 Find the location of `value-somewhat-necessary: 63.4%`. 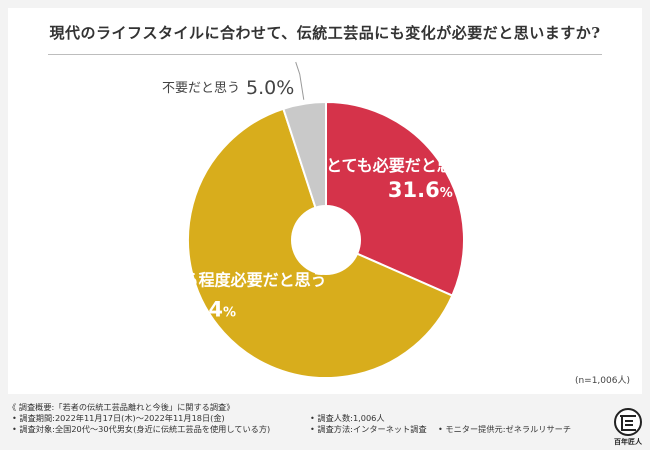

value-somewhat-necessary: 63.4% is located at coordinates (203, 310).